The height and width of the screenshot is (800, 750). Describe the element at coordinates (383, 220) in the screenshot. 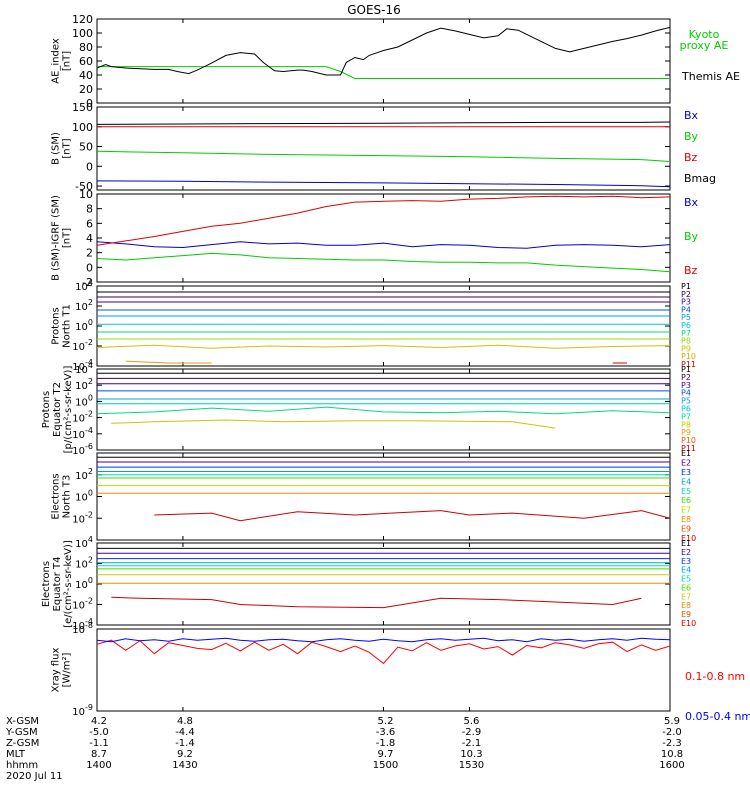

I see `series-line-bz` at that location.